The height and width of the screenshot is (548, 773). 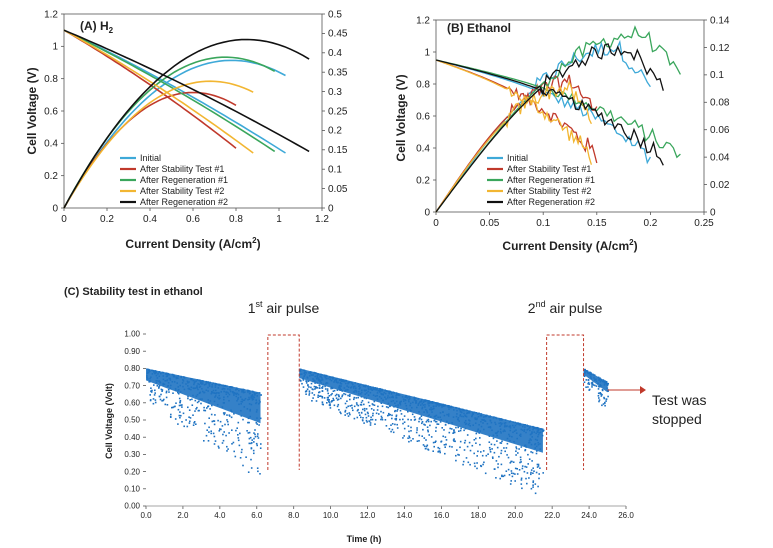 What do you see at coordinates (186, 123) in the screenshot?
I see `power-density-curve` at bounding box center [186, 123].